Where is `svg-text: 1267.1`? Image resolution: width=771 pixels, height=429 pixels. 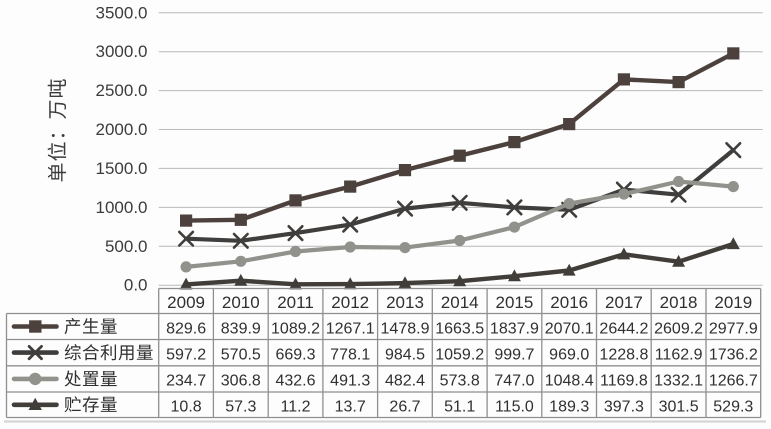
svg-text: 1267.1 is located at coordinates (350, 328).